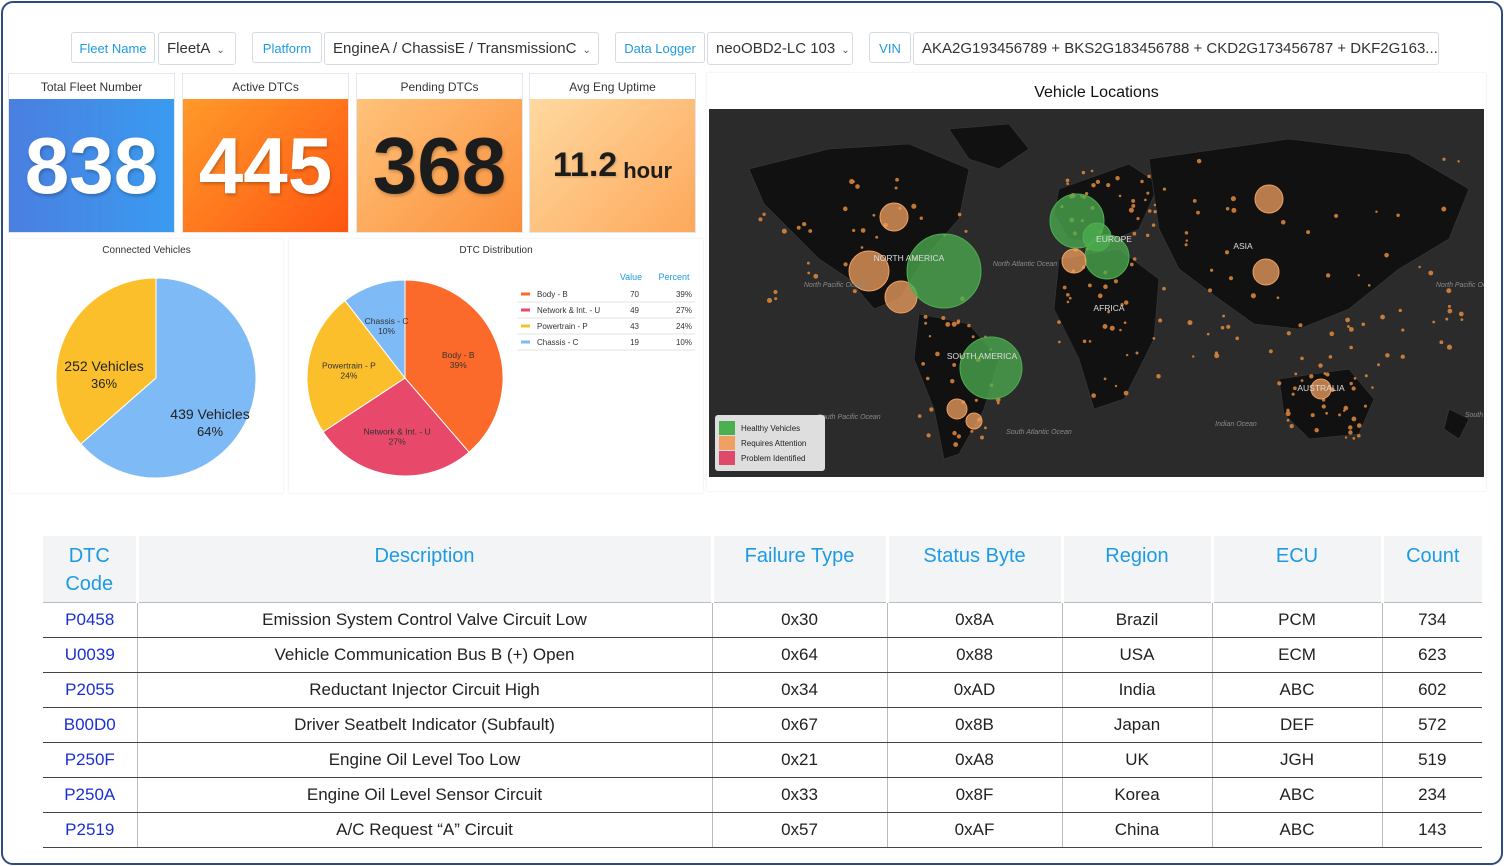 The image size is (1504, 866). Describe the element at coordinates (287, 47) in the screenshot. I see `platform-label: Platform` at that location.